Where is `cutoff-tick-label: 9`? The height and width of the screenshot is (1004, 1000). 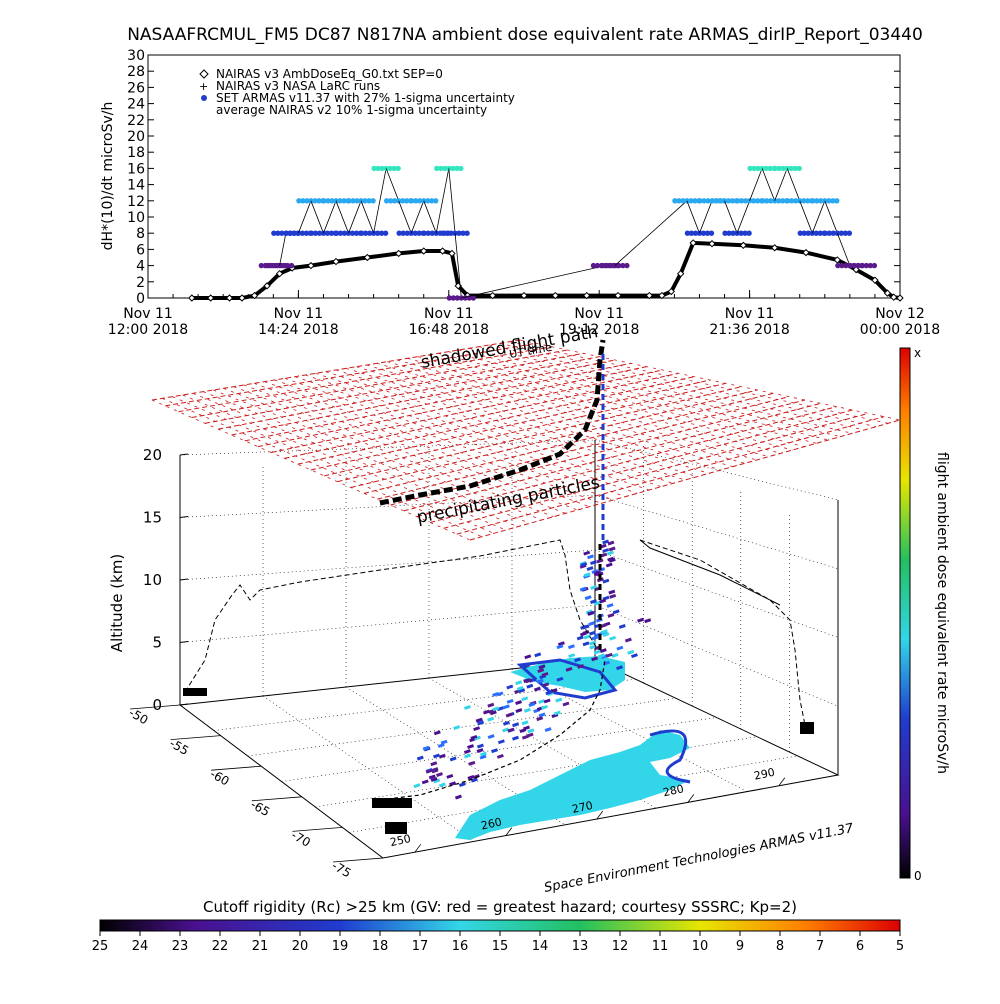 cutoff-tick-label: 9 is located at coordinates (740, 946).